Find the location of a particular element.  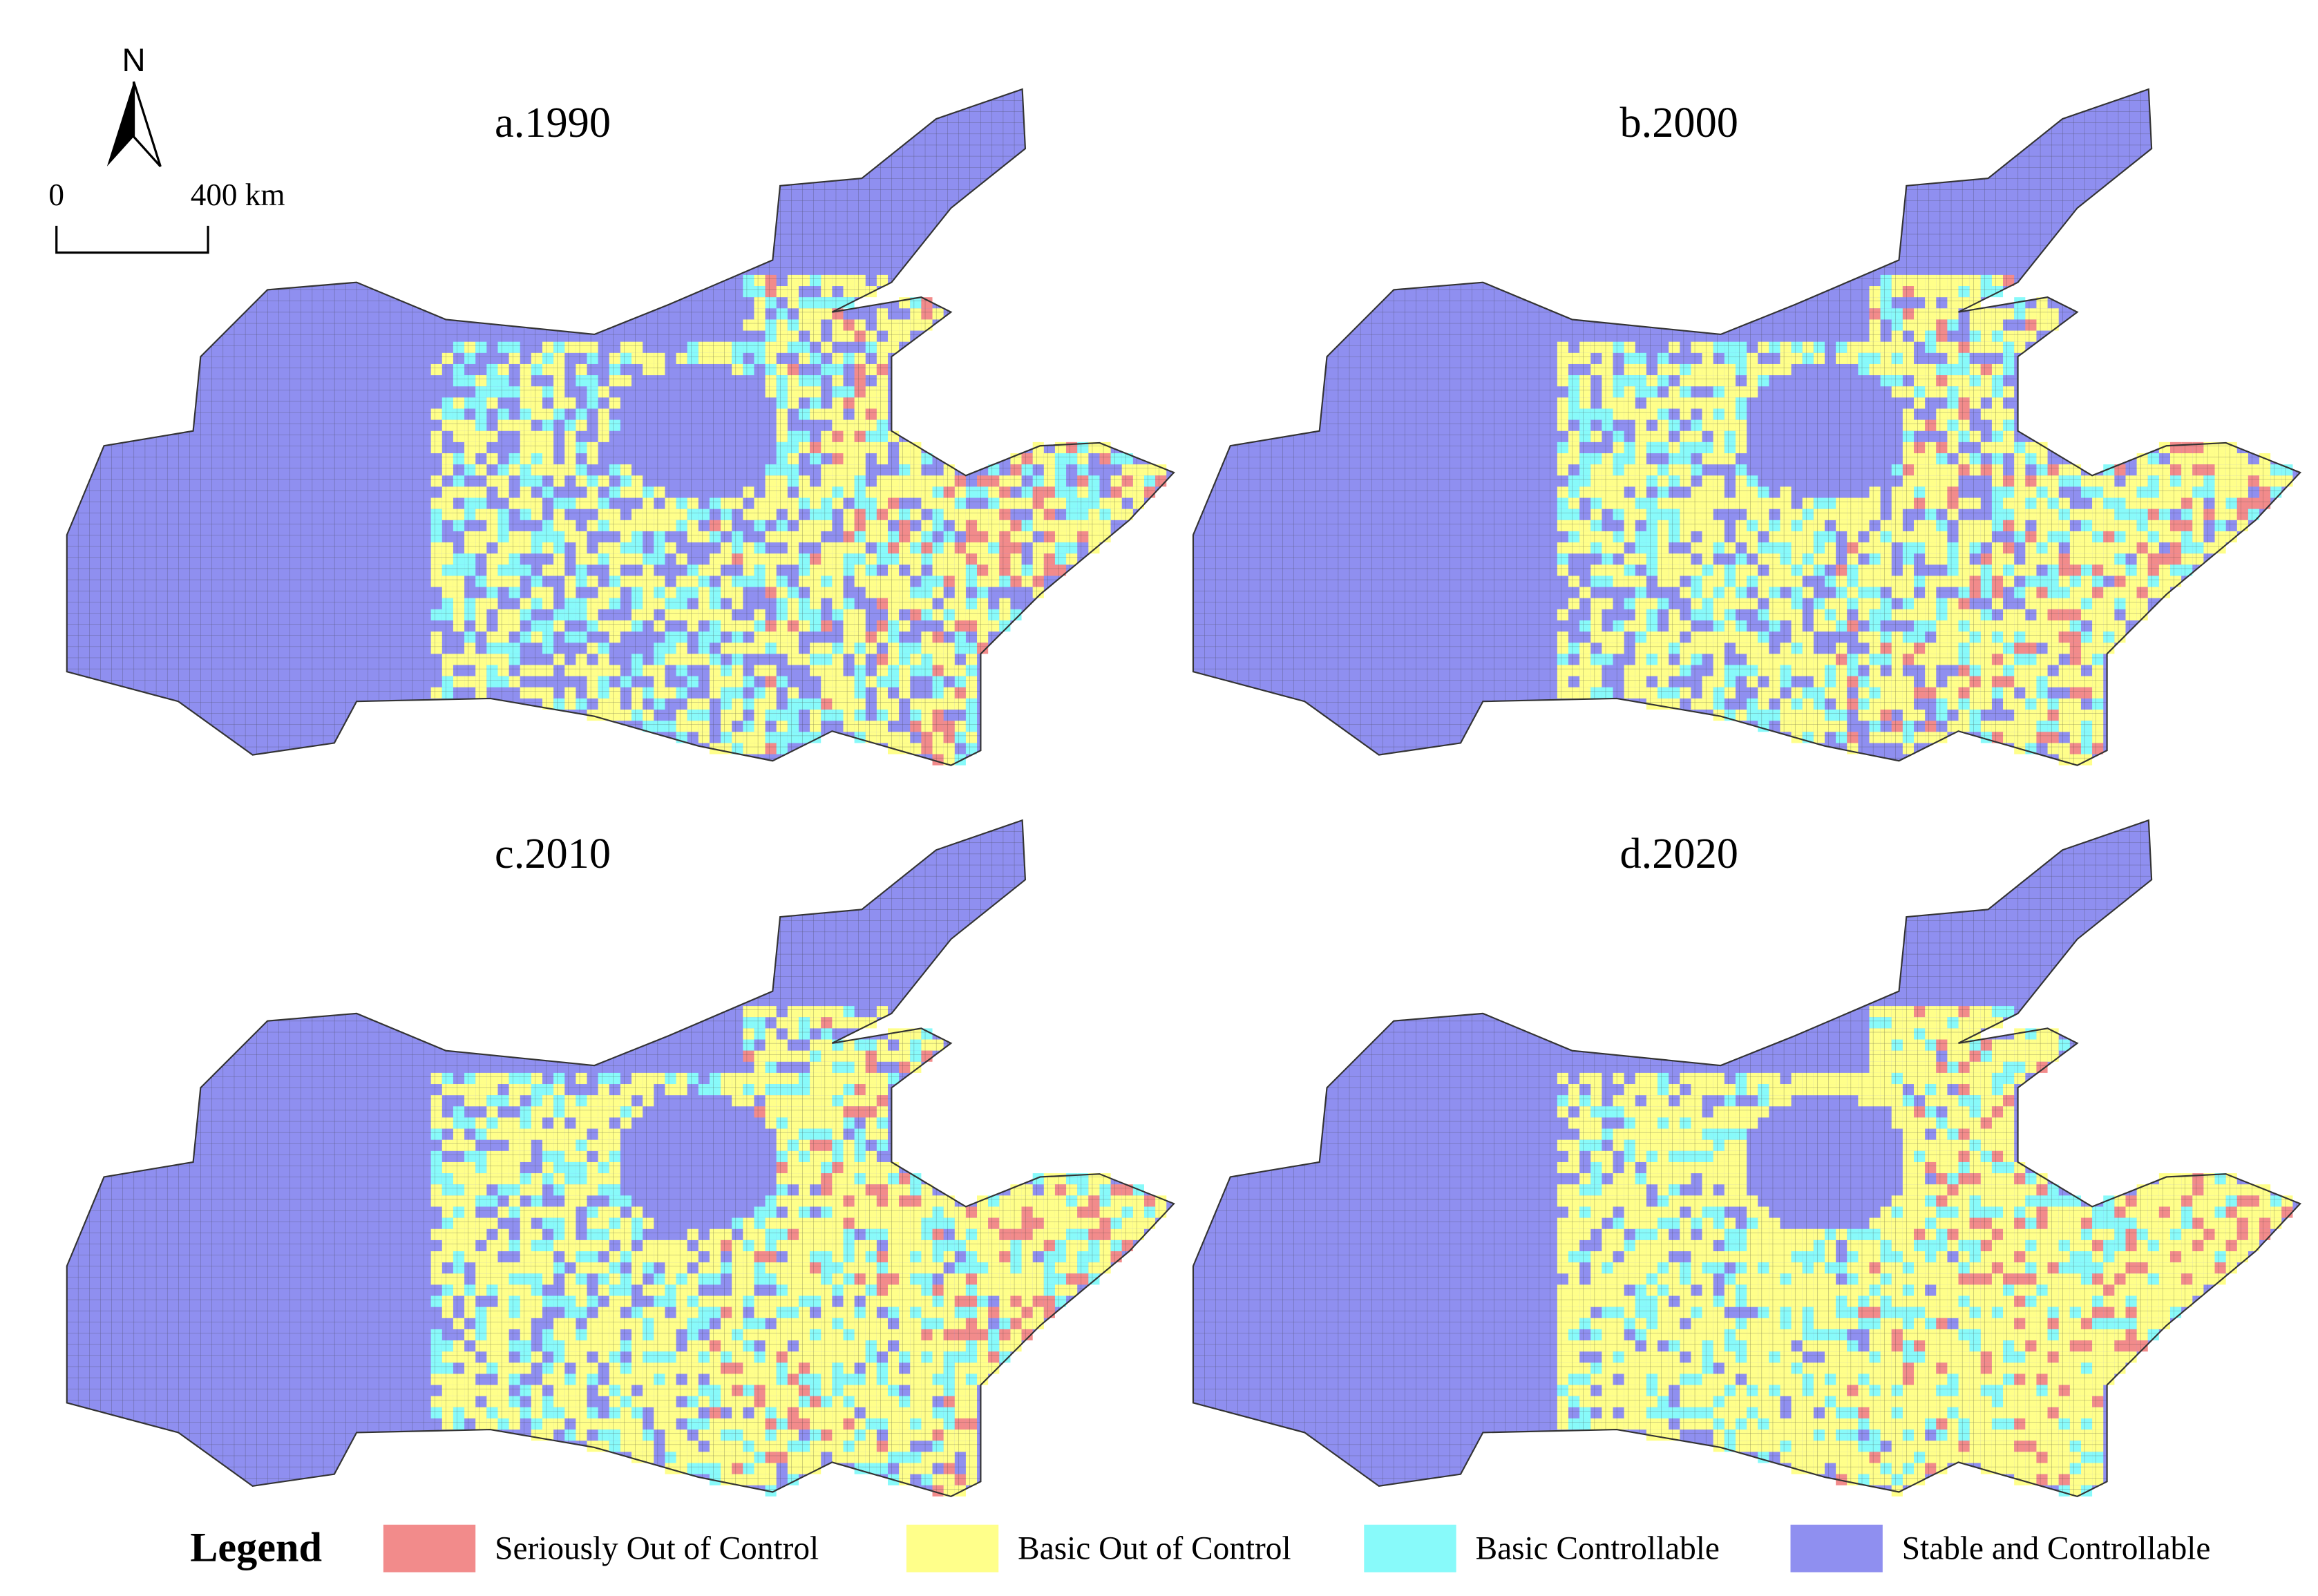

scale-start: 0 is located at coordinates (56, 195).